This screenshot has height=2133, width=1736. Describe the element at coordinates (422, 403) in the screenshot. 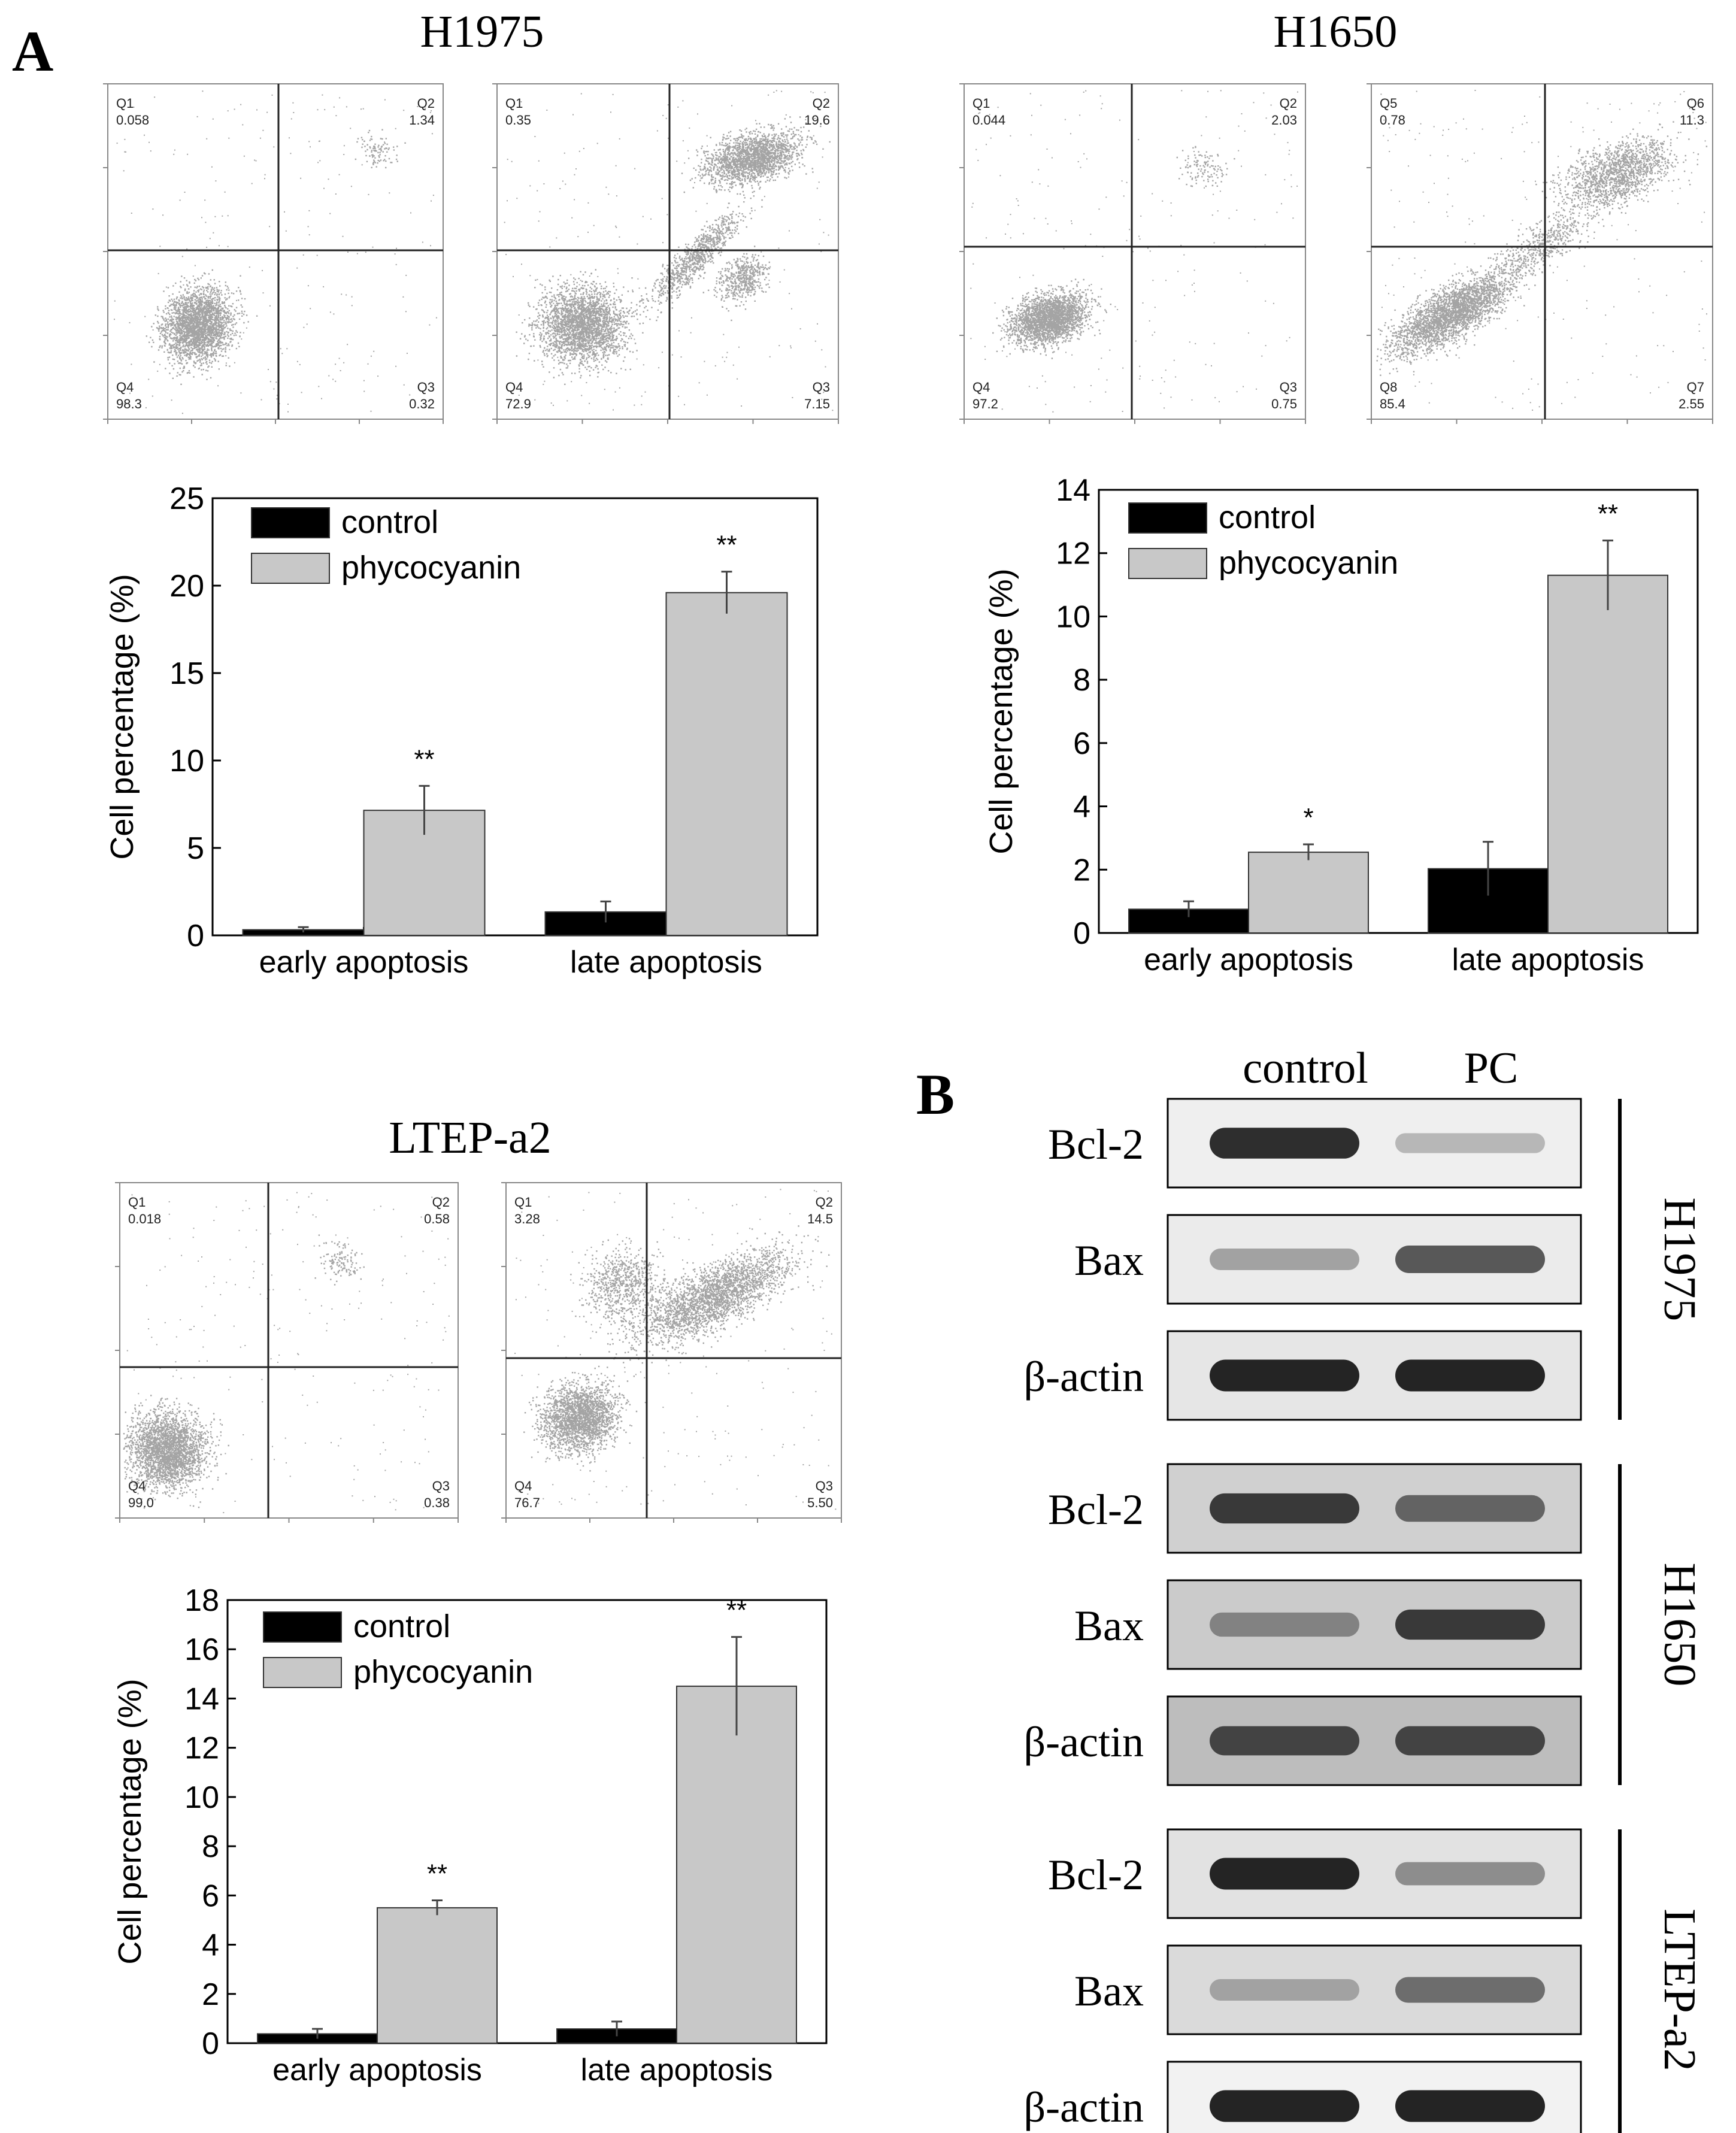

I see `quadrant-lr-value: 0.32` at that location.